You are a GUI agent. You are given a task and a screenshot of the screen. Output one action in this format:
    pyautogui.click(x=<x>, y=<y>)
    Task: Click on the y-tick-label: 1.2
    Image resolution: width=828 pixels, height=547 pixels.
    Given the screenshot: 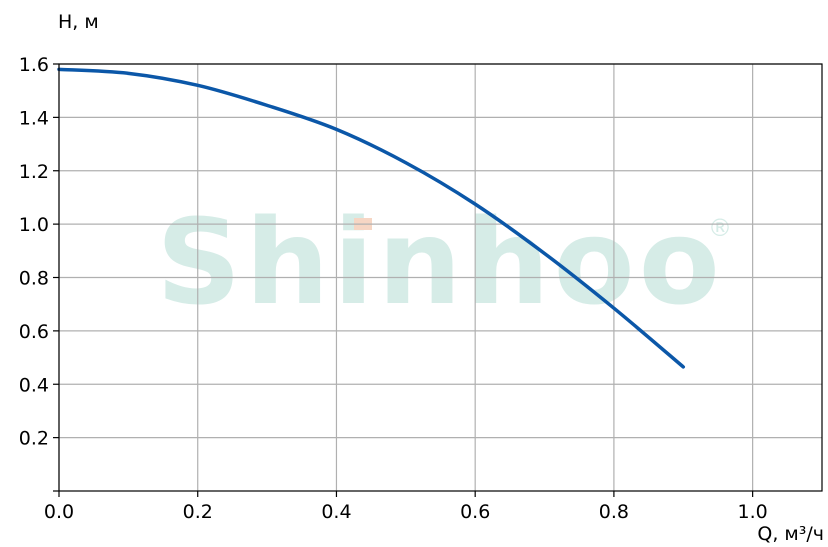 What is the action you would take?
    pyautogui.click(x=34, y=172)
    